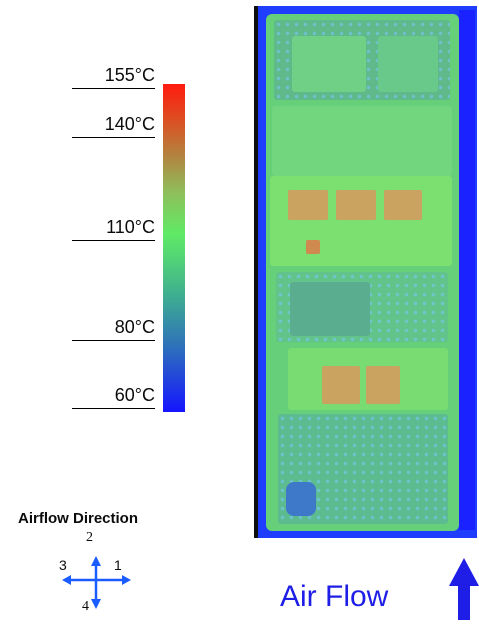 The height and width of the screenshot is (624, 479). I want to click on bottom-capacitor, so click(301, 499).